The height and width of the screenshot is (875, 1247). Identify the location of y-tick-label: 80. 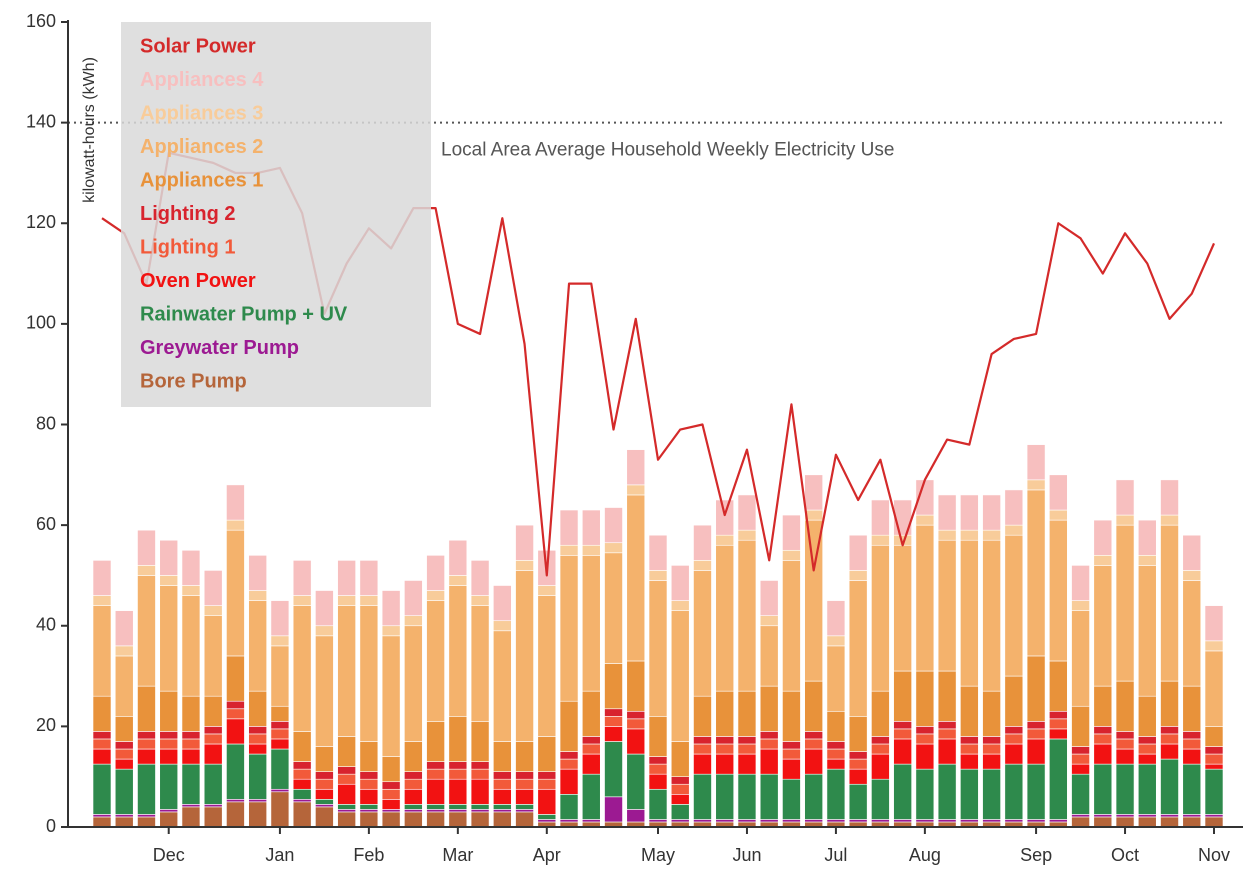
(46, 423).